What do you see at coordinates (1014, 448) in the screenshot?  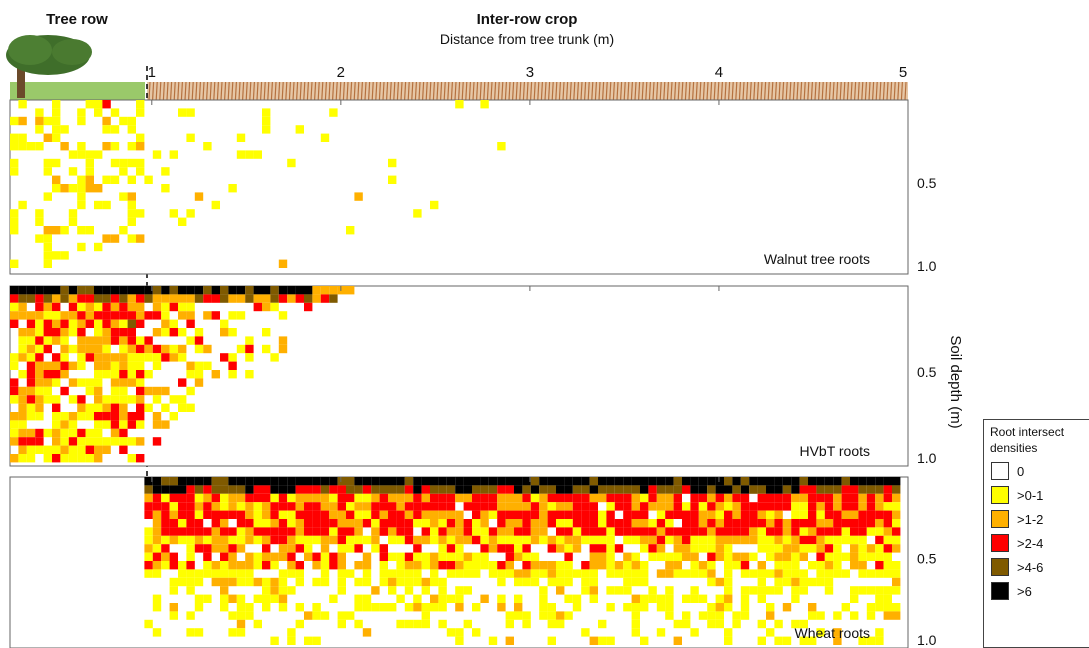 I see `legend-title-line2: densities` at bounding box center [1014, 448].